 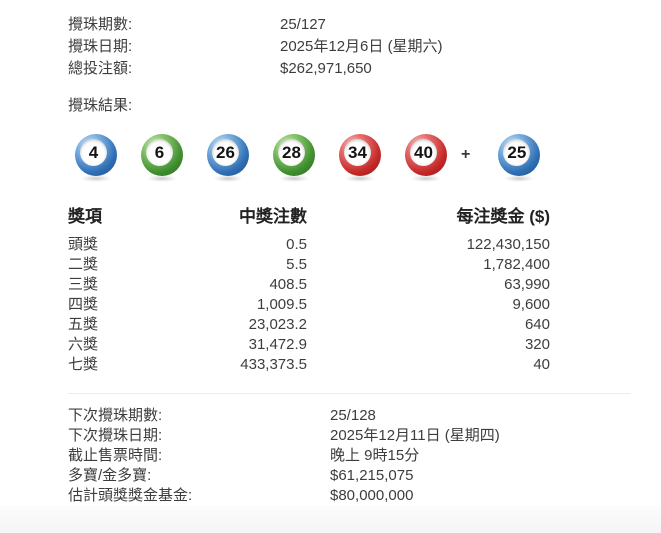 I want to click on prize-amount-cell: 40, so click(x=541, y=364).